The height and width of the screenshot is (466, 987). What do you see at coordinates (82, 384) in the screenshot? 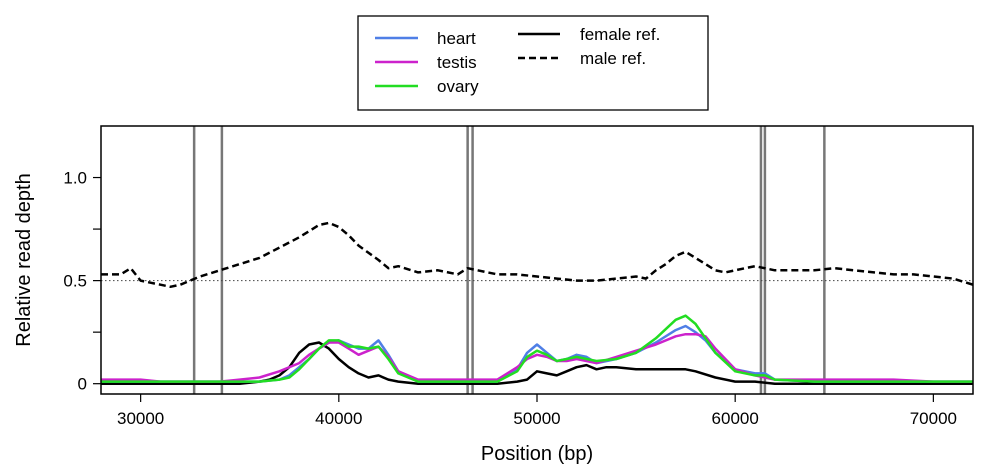
I see `y-tick-label: 0` at bounding box center [82, 384].